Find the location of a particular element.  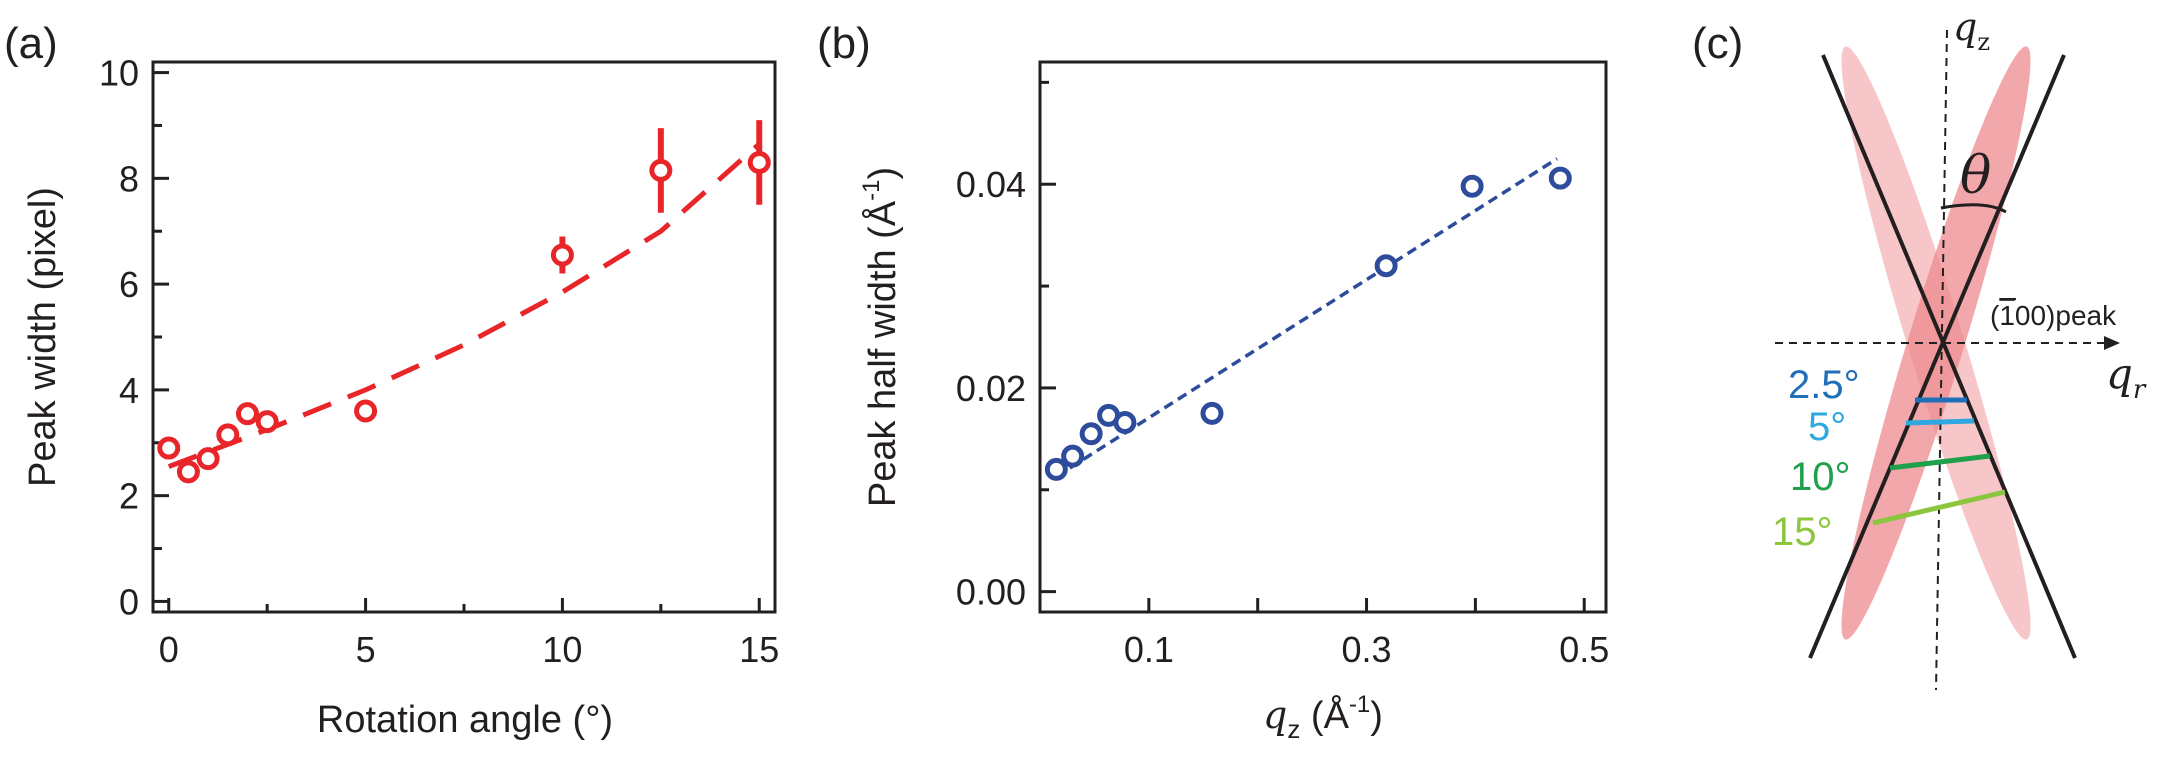

a-xtick-label: 10 is located at coordinates (562, 649).